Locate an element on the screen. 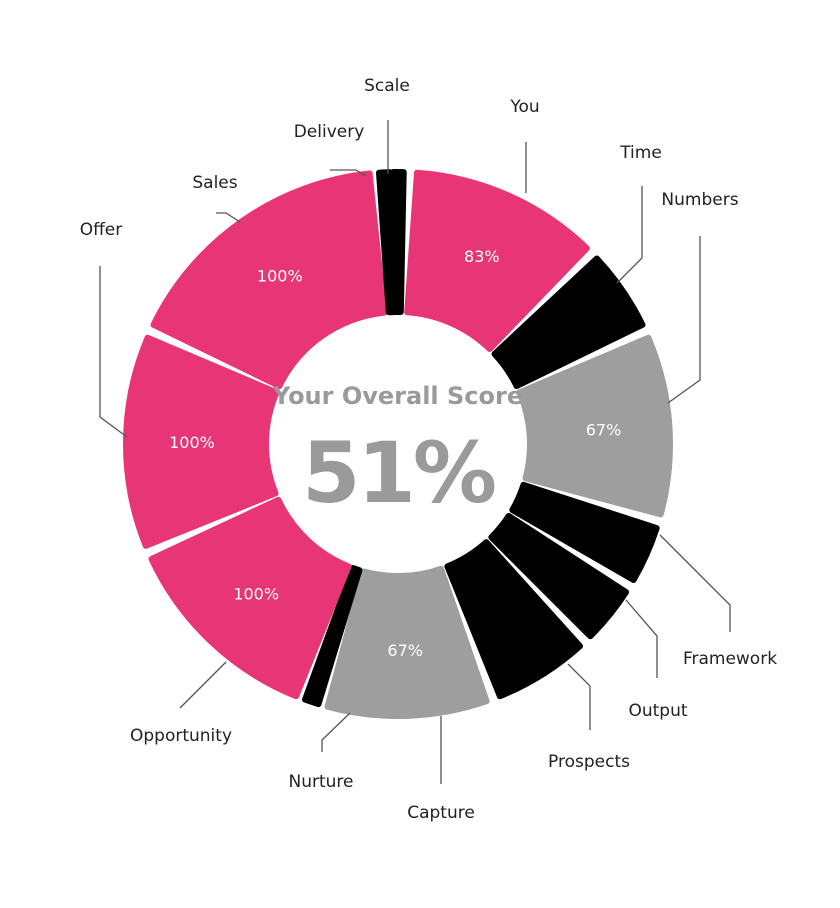 The width and height of the screenshot is (840, 908). segment-name-delivery: Delivery is located at coordinates (329, 132).